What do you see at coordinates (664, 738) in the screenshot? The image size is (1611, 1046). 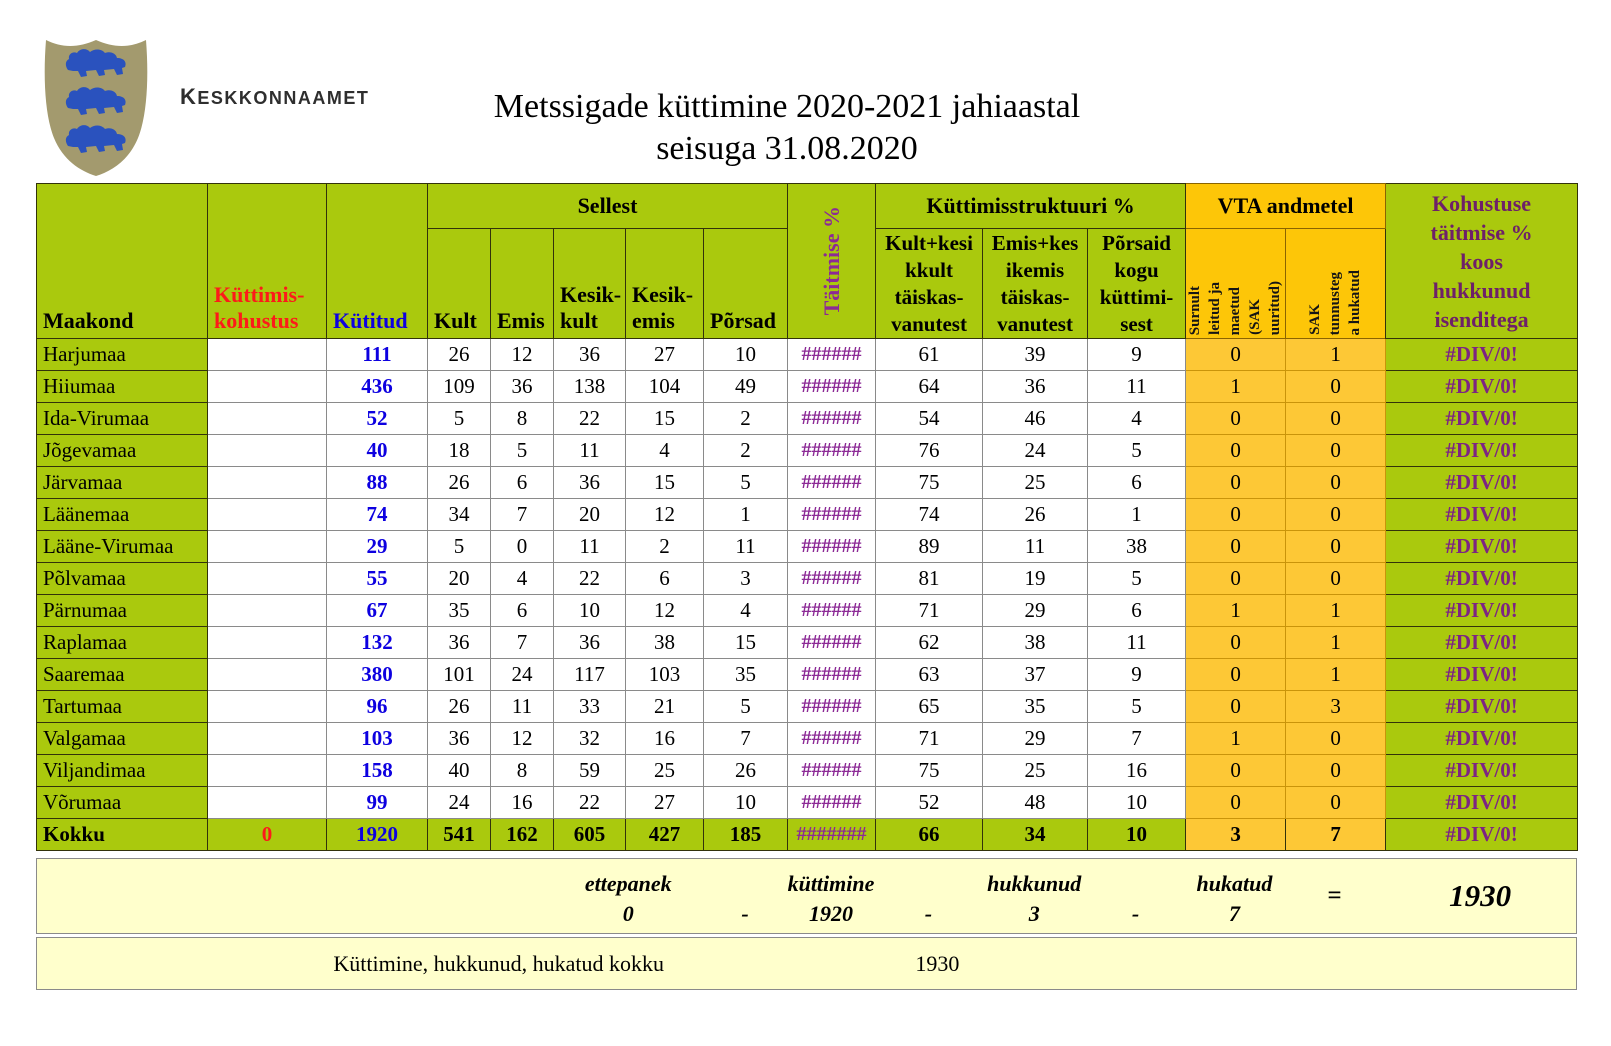 I see `cell-kesik-emis: 16` at bounding box center [664, 738].